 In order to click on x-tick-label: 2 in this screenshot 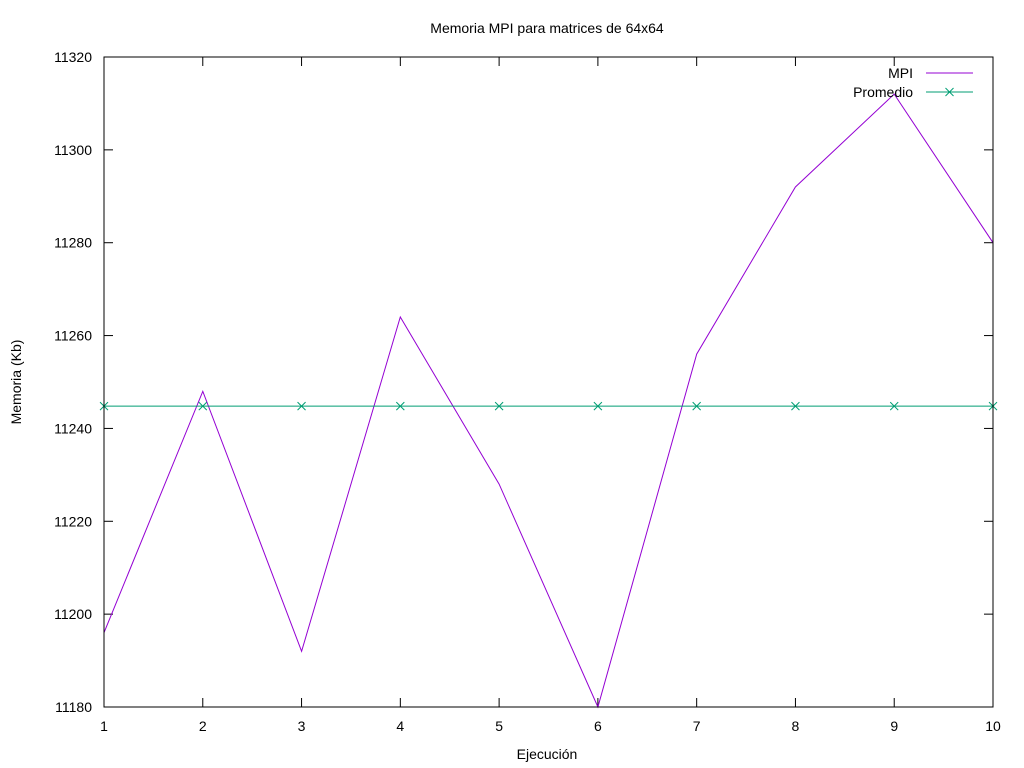, I will do `click(203, 726)`.